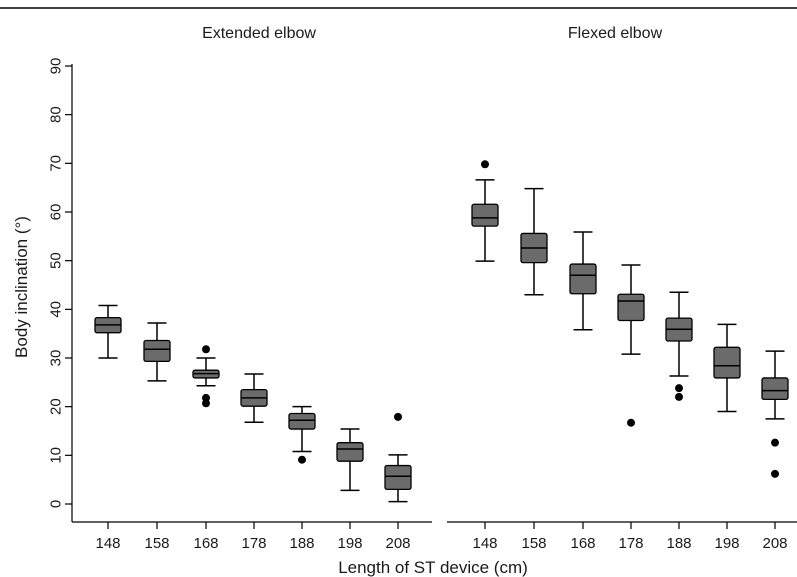  What do you see at coordinates (259, 33) in the screenshot?
I see `panel-title-extended: Extended elbow` at bounding box center [259, 33].